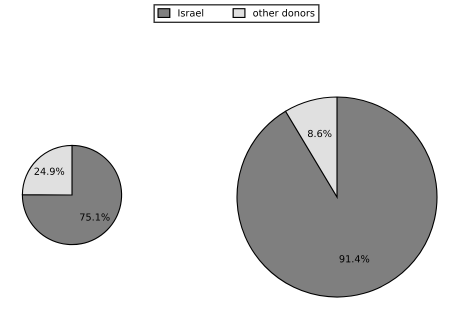  What do you see at coordinates (283, 13) in the screenshot?
I see `legend-label: other donors` at bounding box center [283, 13].